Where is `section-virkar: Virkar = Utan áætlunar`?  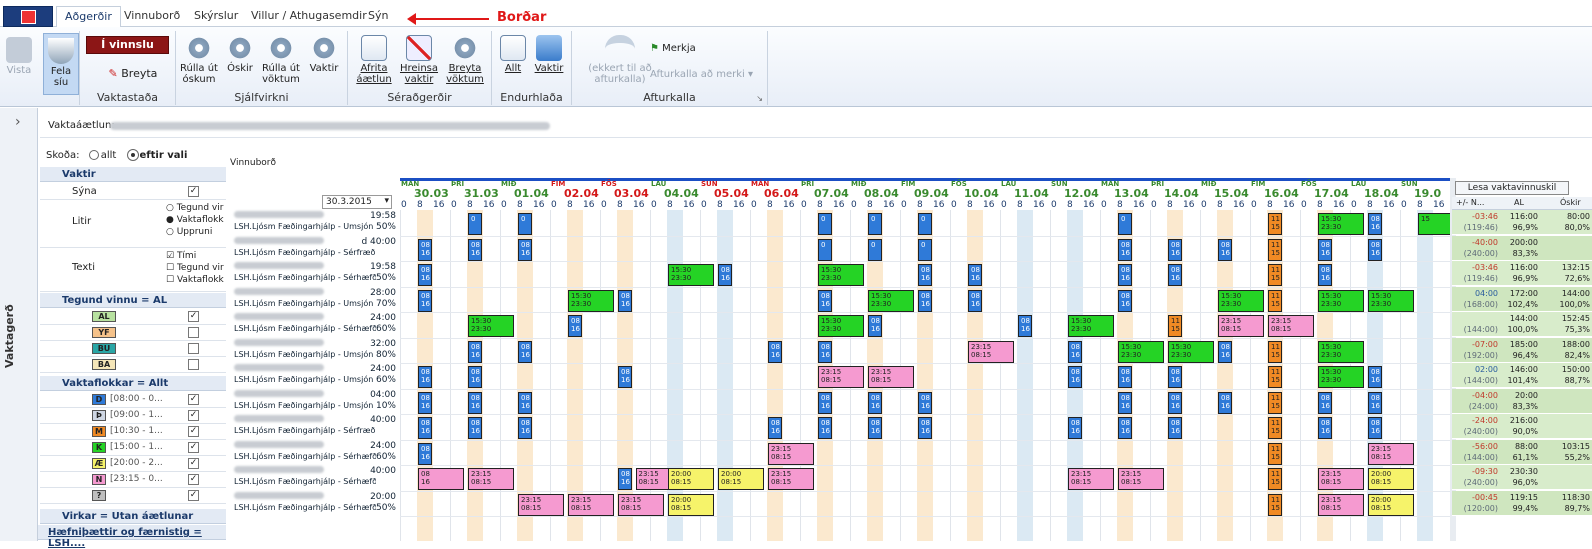
section-virkar: Virkar = Utan áætlunar is located at coordinates (133, 516).